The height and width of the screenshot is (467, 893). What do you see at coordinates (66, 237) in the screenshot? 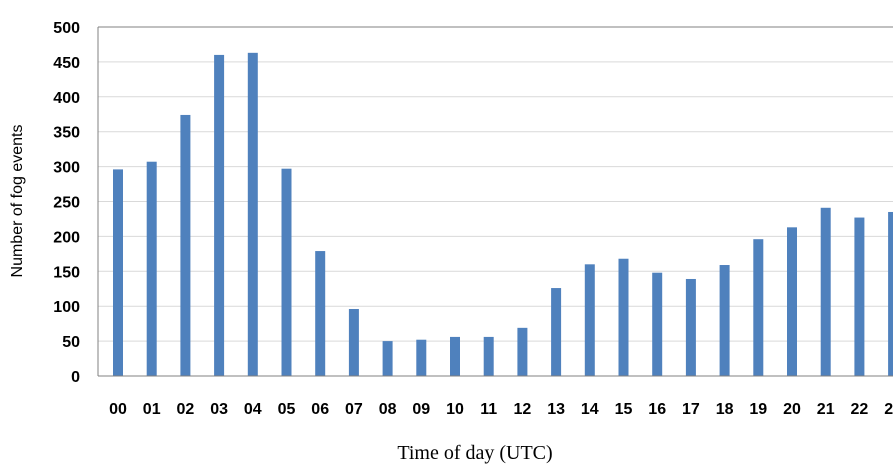
I see `y-tick-label: 200` at bounding box center [66, 237].